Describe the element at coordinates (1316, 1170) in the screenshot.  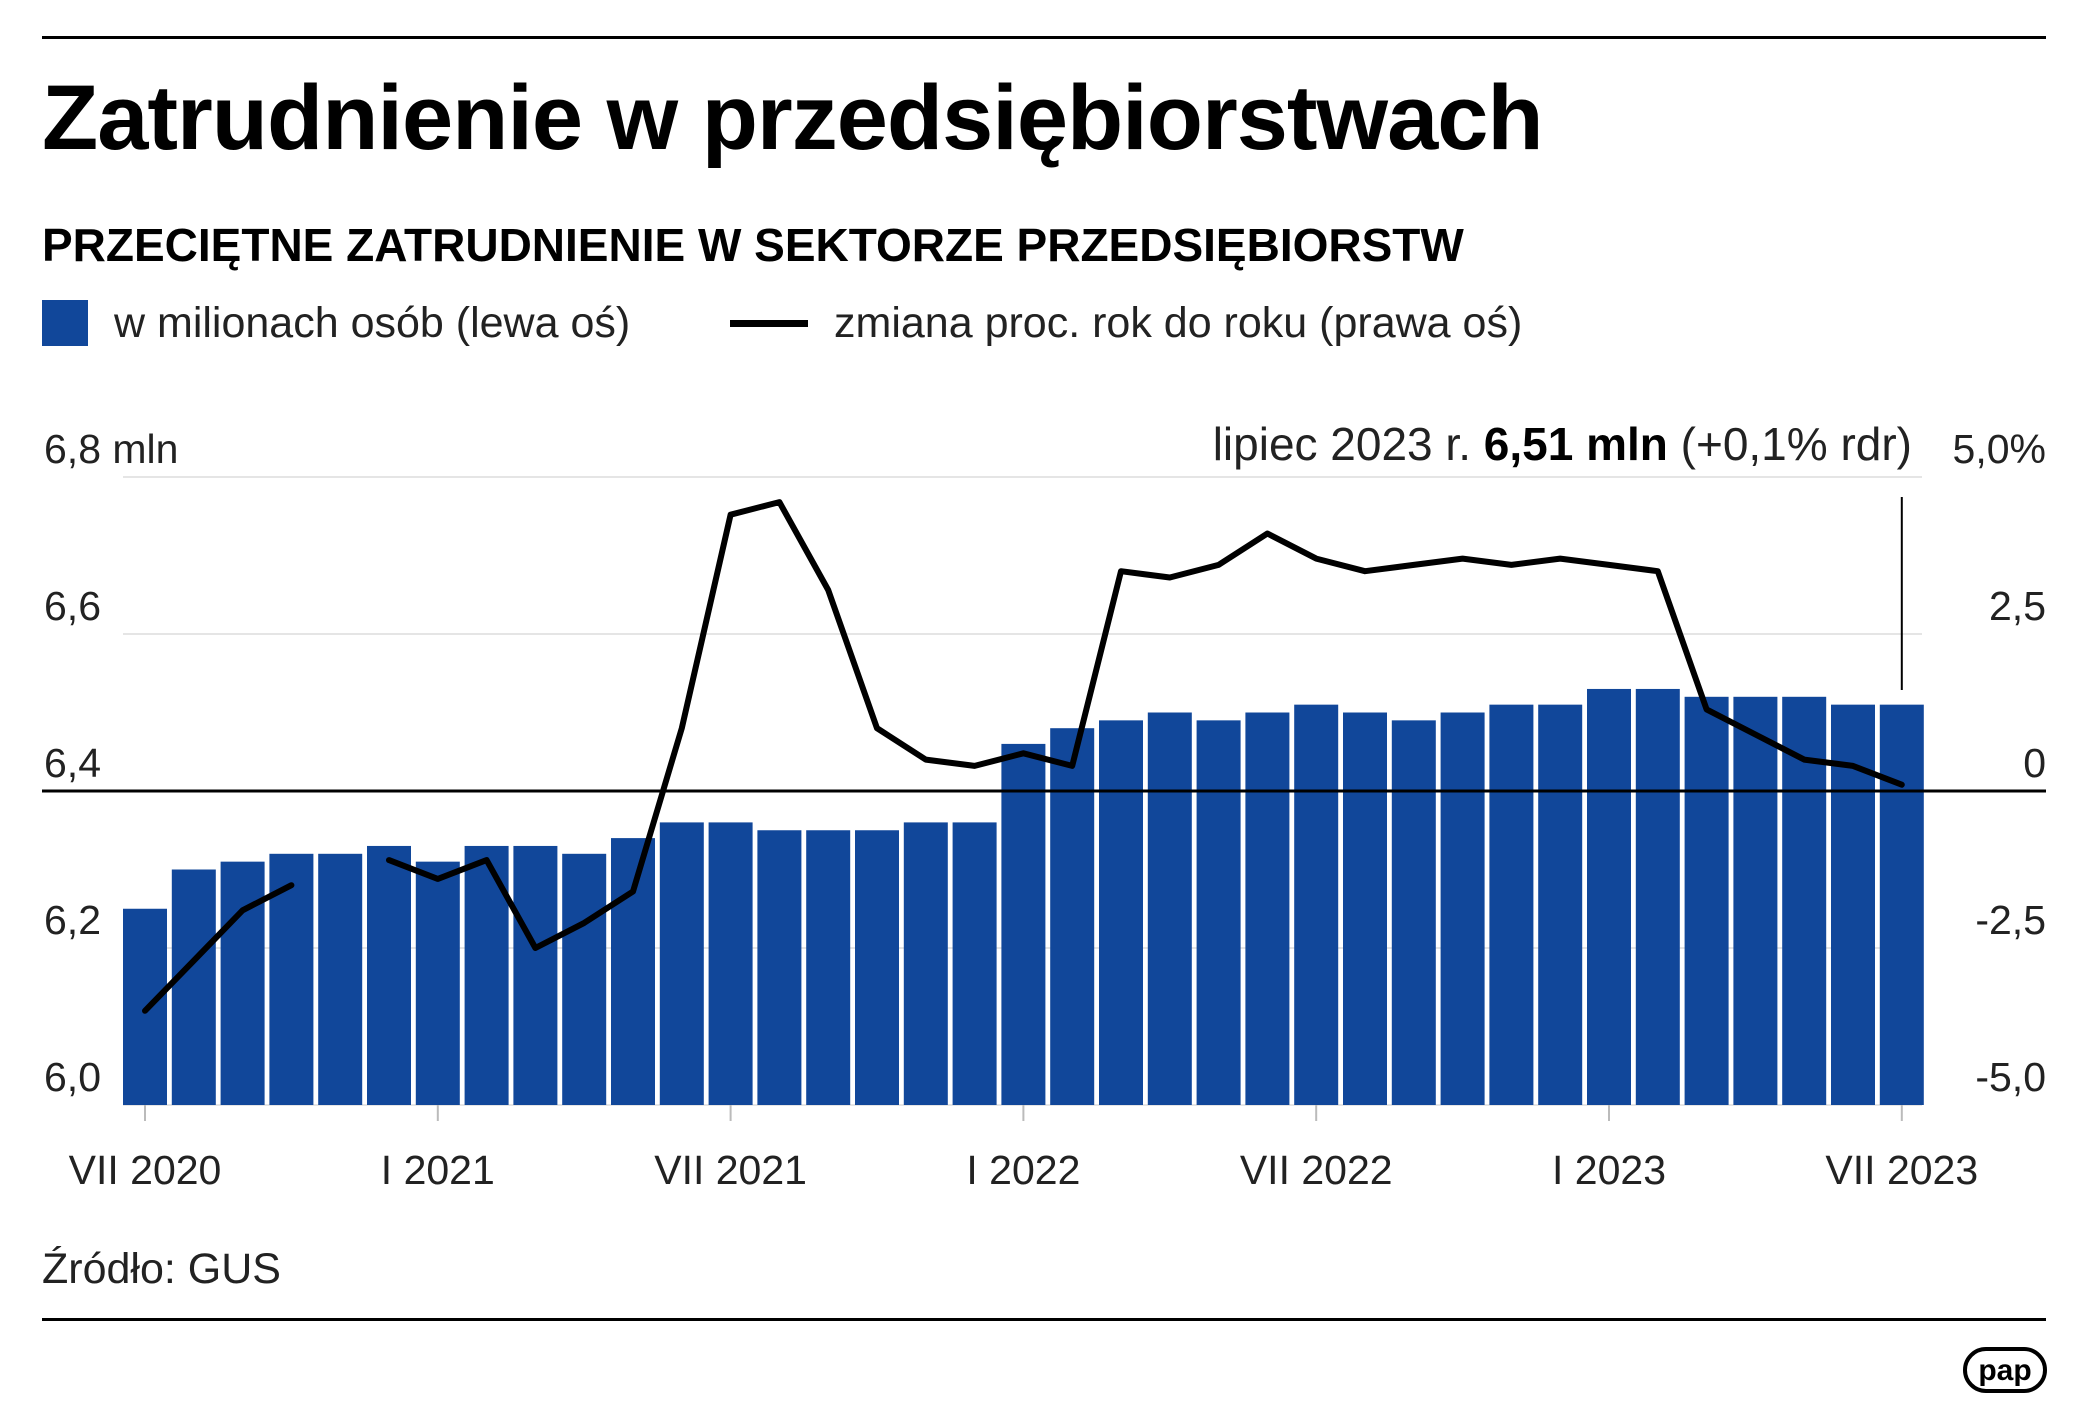
I see `x-tick-label: VII 2022` at that location.